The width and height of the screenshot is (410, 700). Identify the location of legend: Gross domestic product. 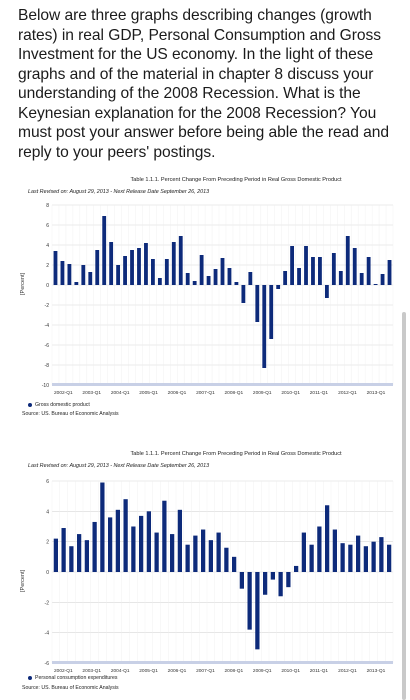
(59, 405).